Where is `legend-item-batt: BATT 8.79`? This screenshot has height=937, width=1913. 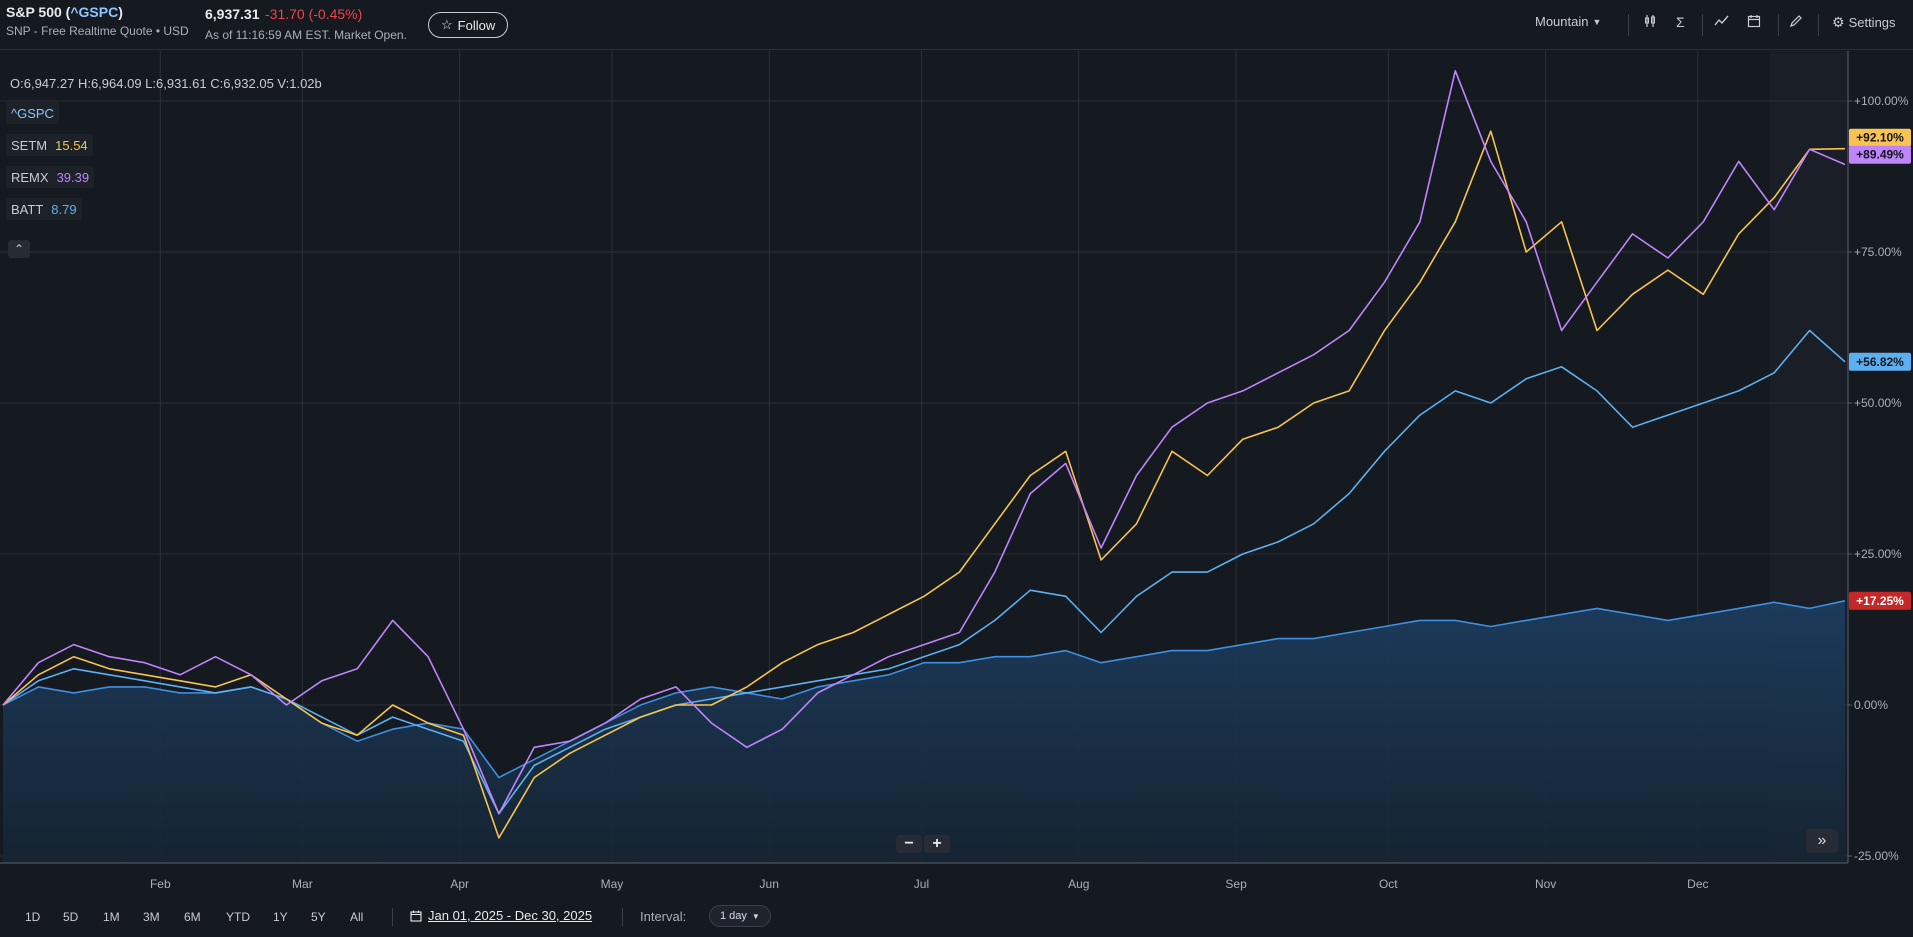 legend-item-batt: BATT 8.79 is located at coordinates (44, 209).